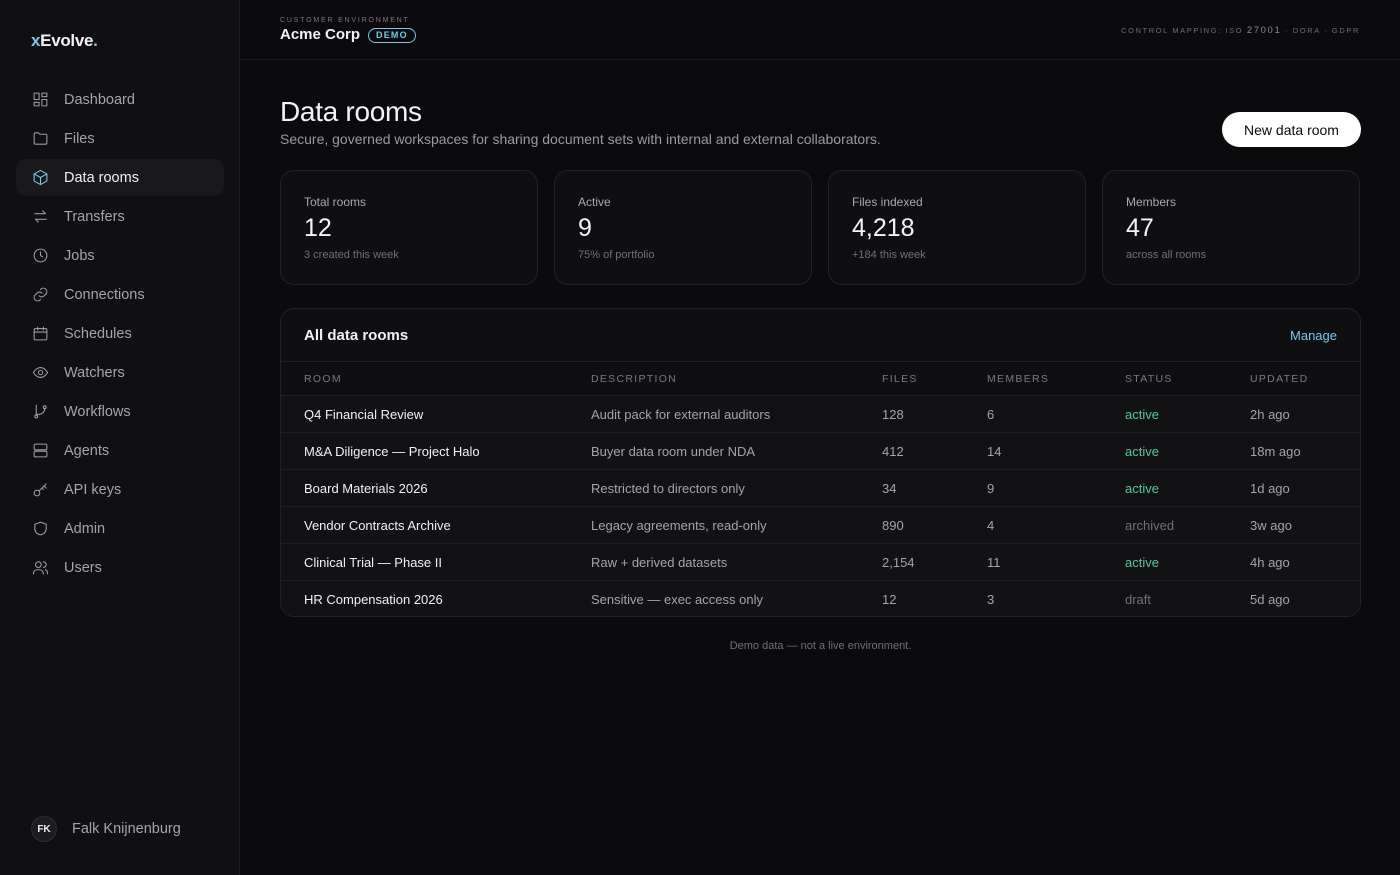 The width and height of the screenshot is (1400, 875). Describe the element at coordinates (887, 202) in the screenshot. I see `stat-label: Files indexed` at that location.